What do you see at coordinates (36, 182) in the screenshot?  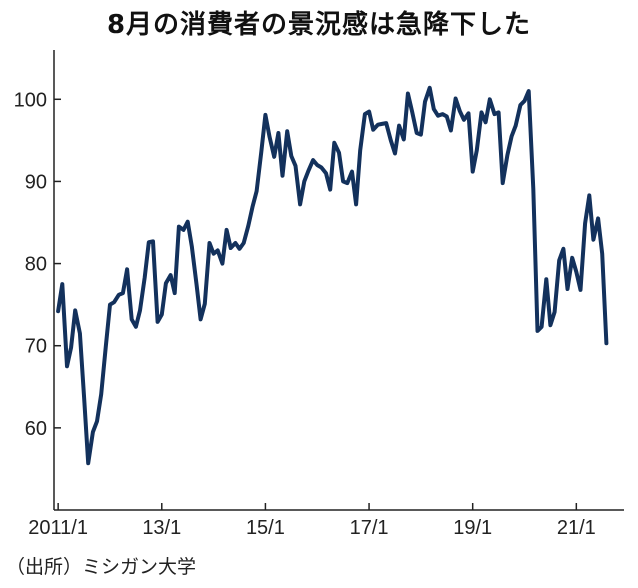 I see `y-tick-label: 90` at bounding box center [36, 182].